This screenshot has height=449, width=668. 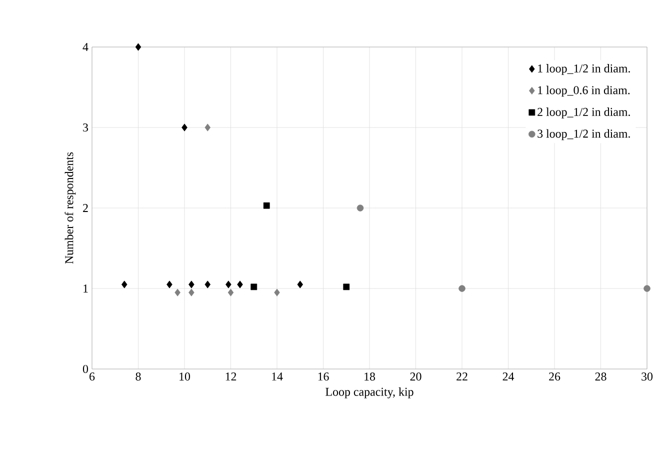 I want to click on legend-label: 2 loop_1/2 in diam., so click(x=584, y=113).